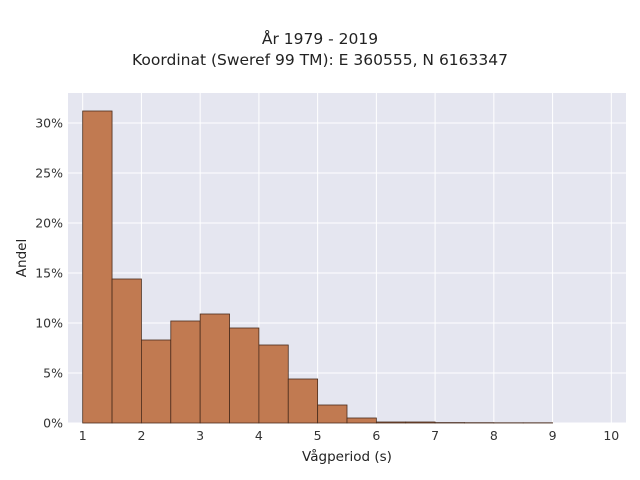 The height and width of the screenshot is (480, 640). I want to click on x-axis-ticks: 1 2 3 4 5 6 7 8 9 10, so click(349, 435).